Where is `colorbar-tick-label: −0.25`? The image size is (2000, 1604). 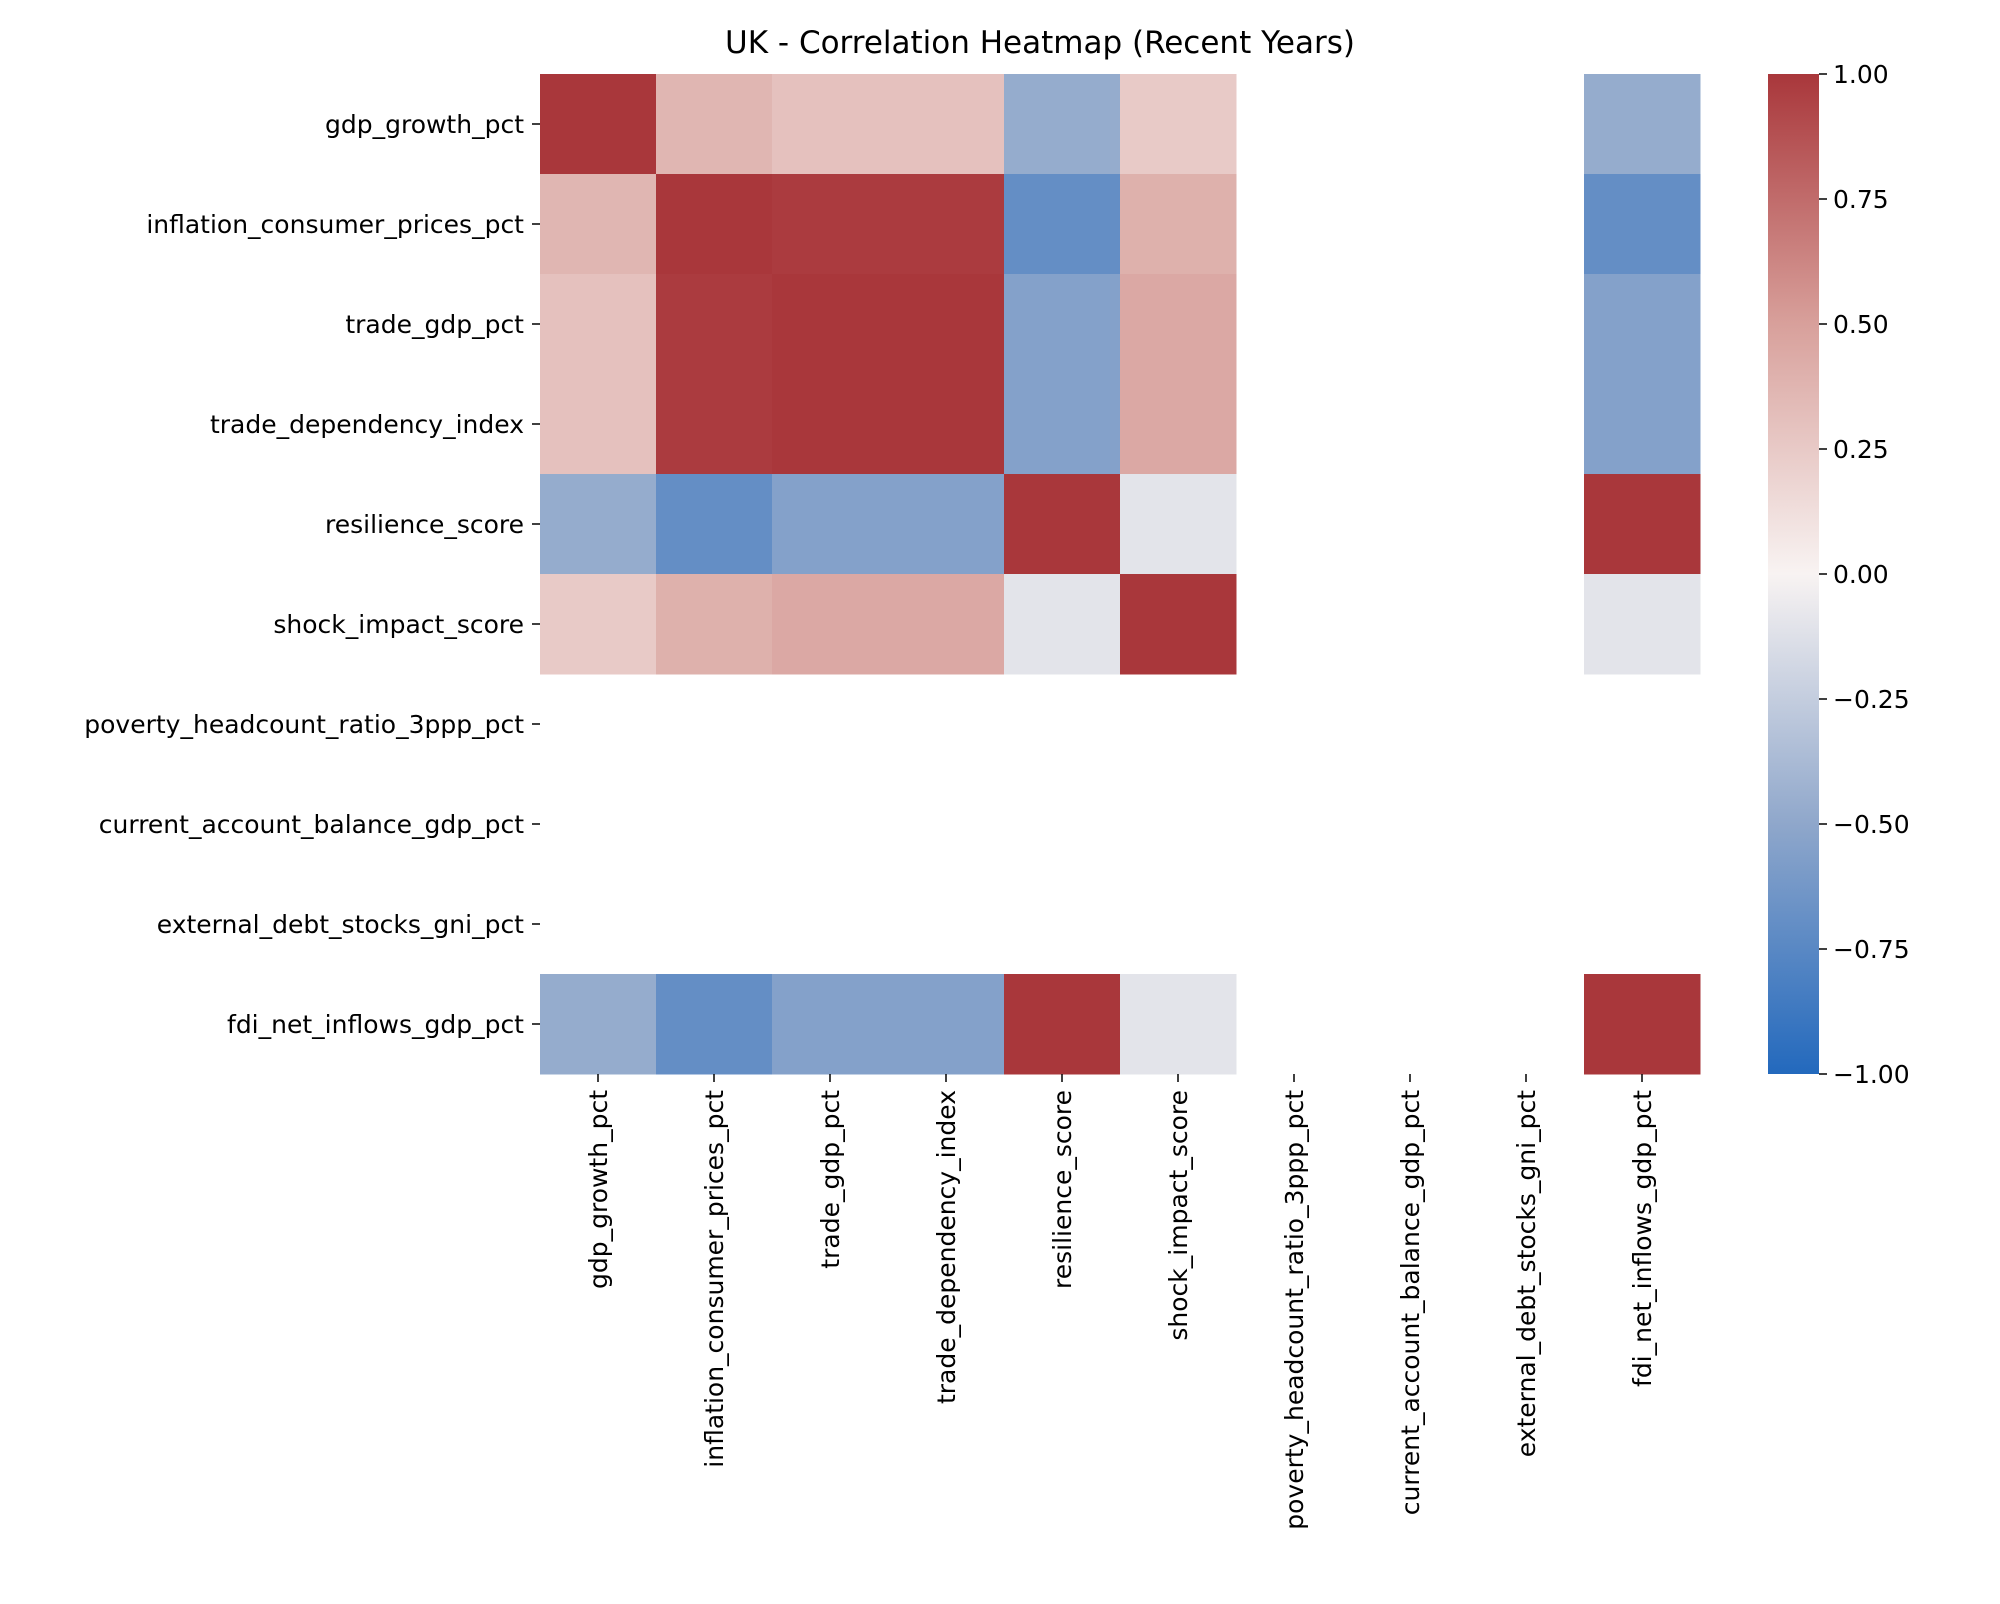
colorbar-tick-label: −0.25 is located at coordinates (1871, 699).